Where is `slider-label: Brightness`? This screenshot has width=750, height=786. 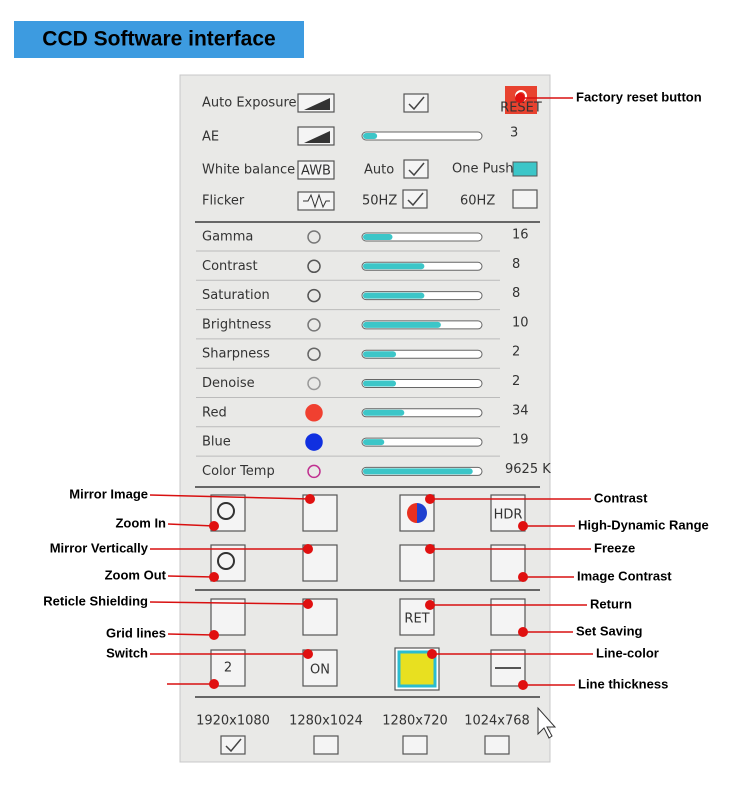
slider-label: Brightness is located at coordinates (236, 324).